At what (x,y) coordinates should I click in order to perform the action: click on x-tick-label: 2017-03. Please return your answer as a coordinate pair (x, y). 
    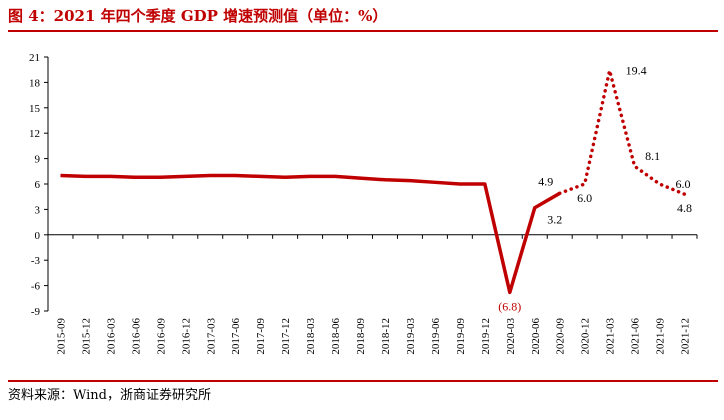
    Looking at the image, I should click on (211, 336).